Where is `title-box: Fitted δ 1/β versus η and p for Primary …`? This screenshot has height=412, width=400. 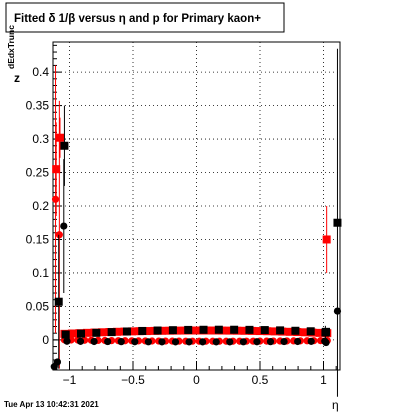
title-box: Fitted δ 1/β versus η and p for Primary … is located at coordinates (145, 17).